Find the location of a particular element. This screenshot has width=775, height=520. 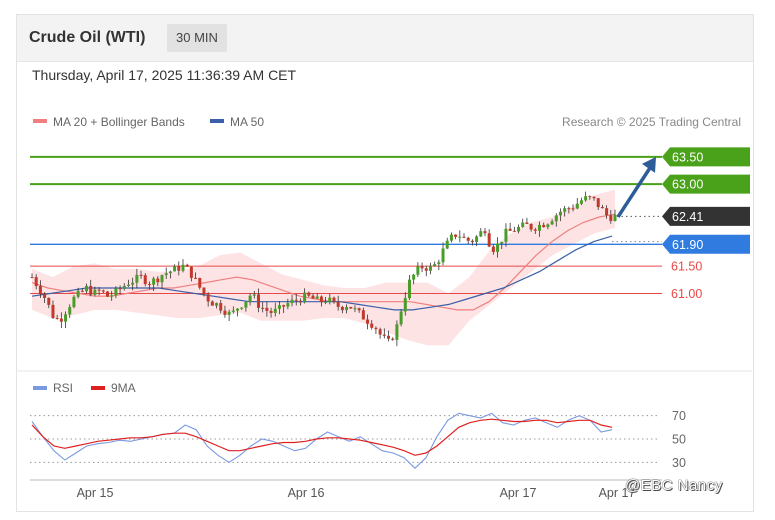

target-arrow-head is located at coordinates (649, 164).